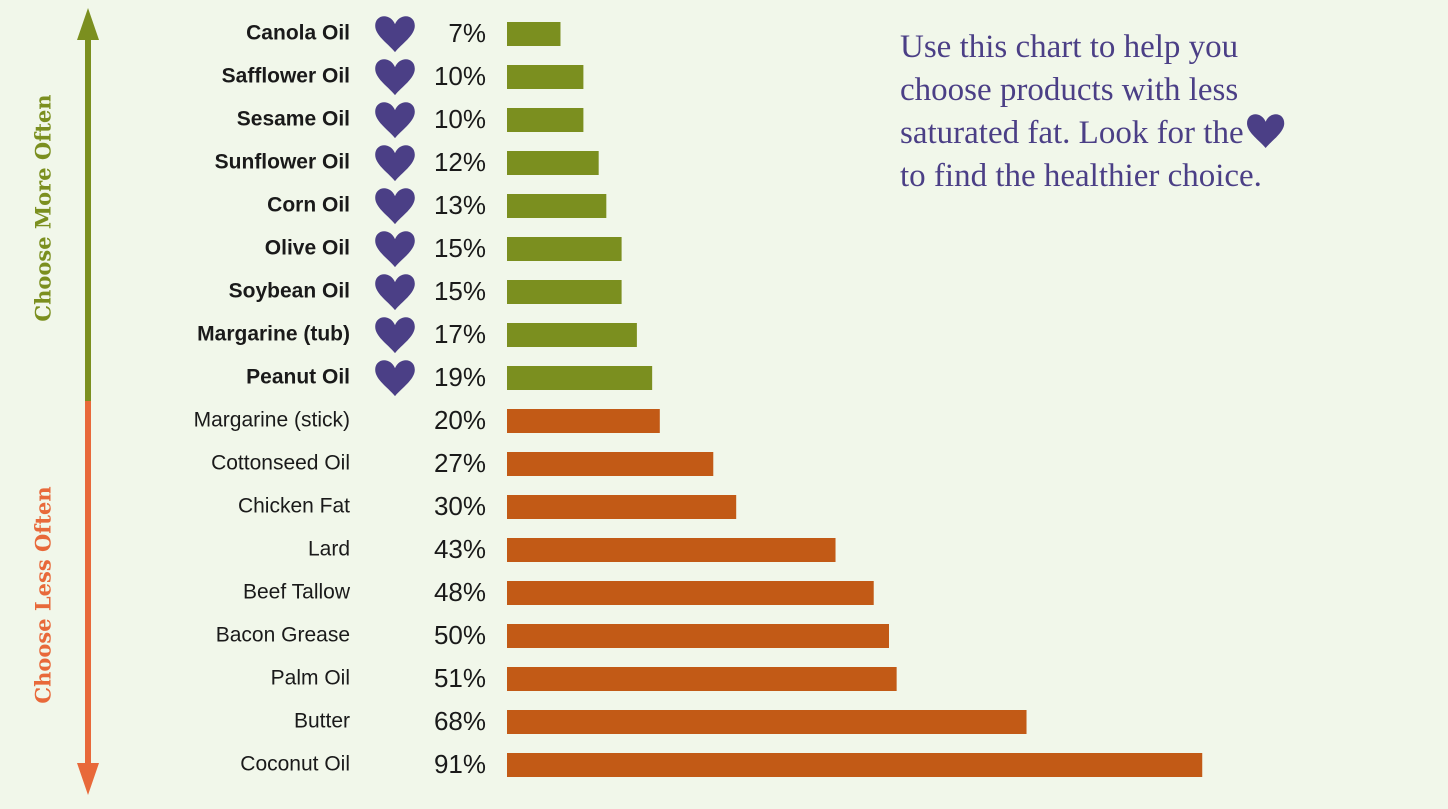 The width and height of the screenshot is (1448, 809). I want to click on value-label: 27%, so click(460, 463).